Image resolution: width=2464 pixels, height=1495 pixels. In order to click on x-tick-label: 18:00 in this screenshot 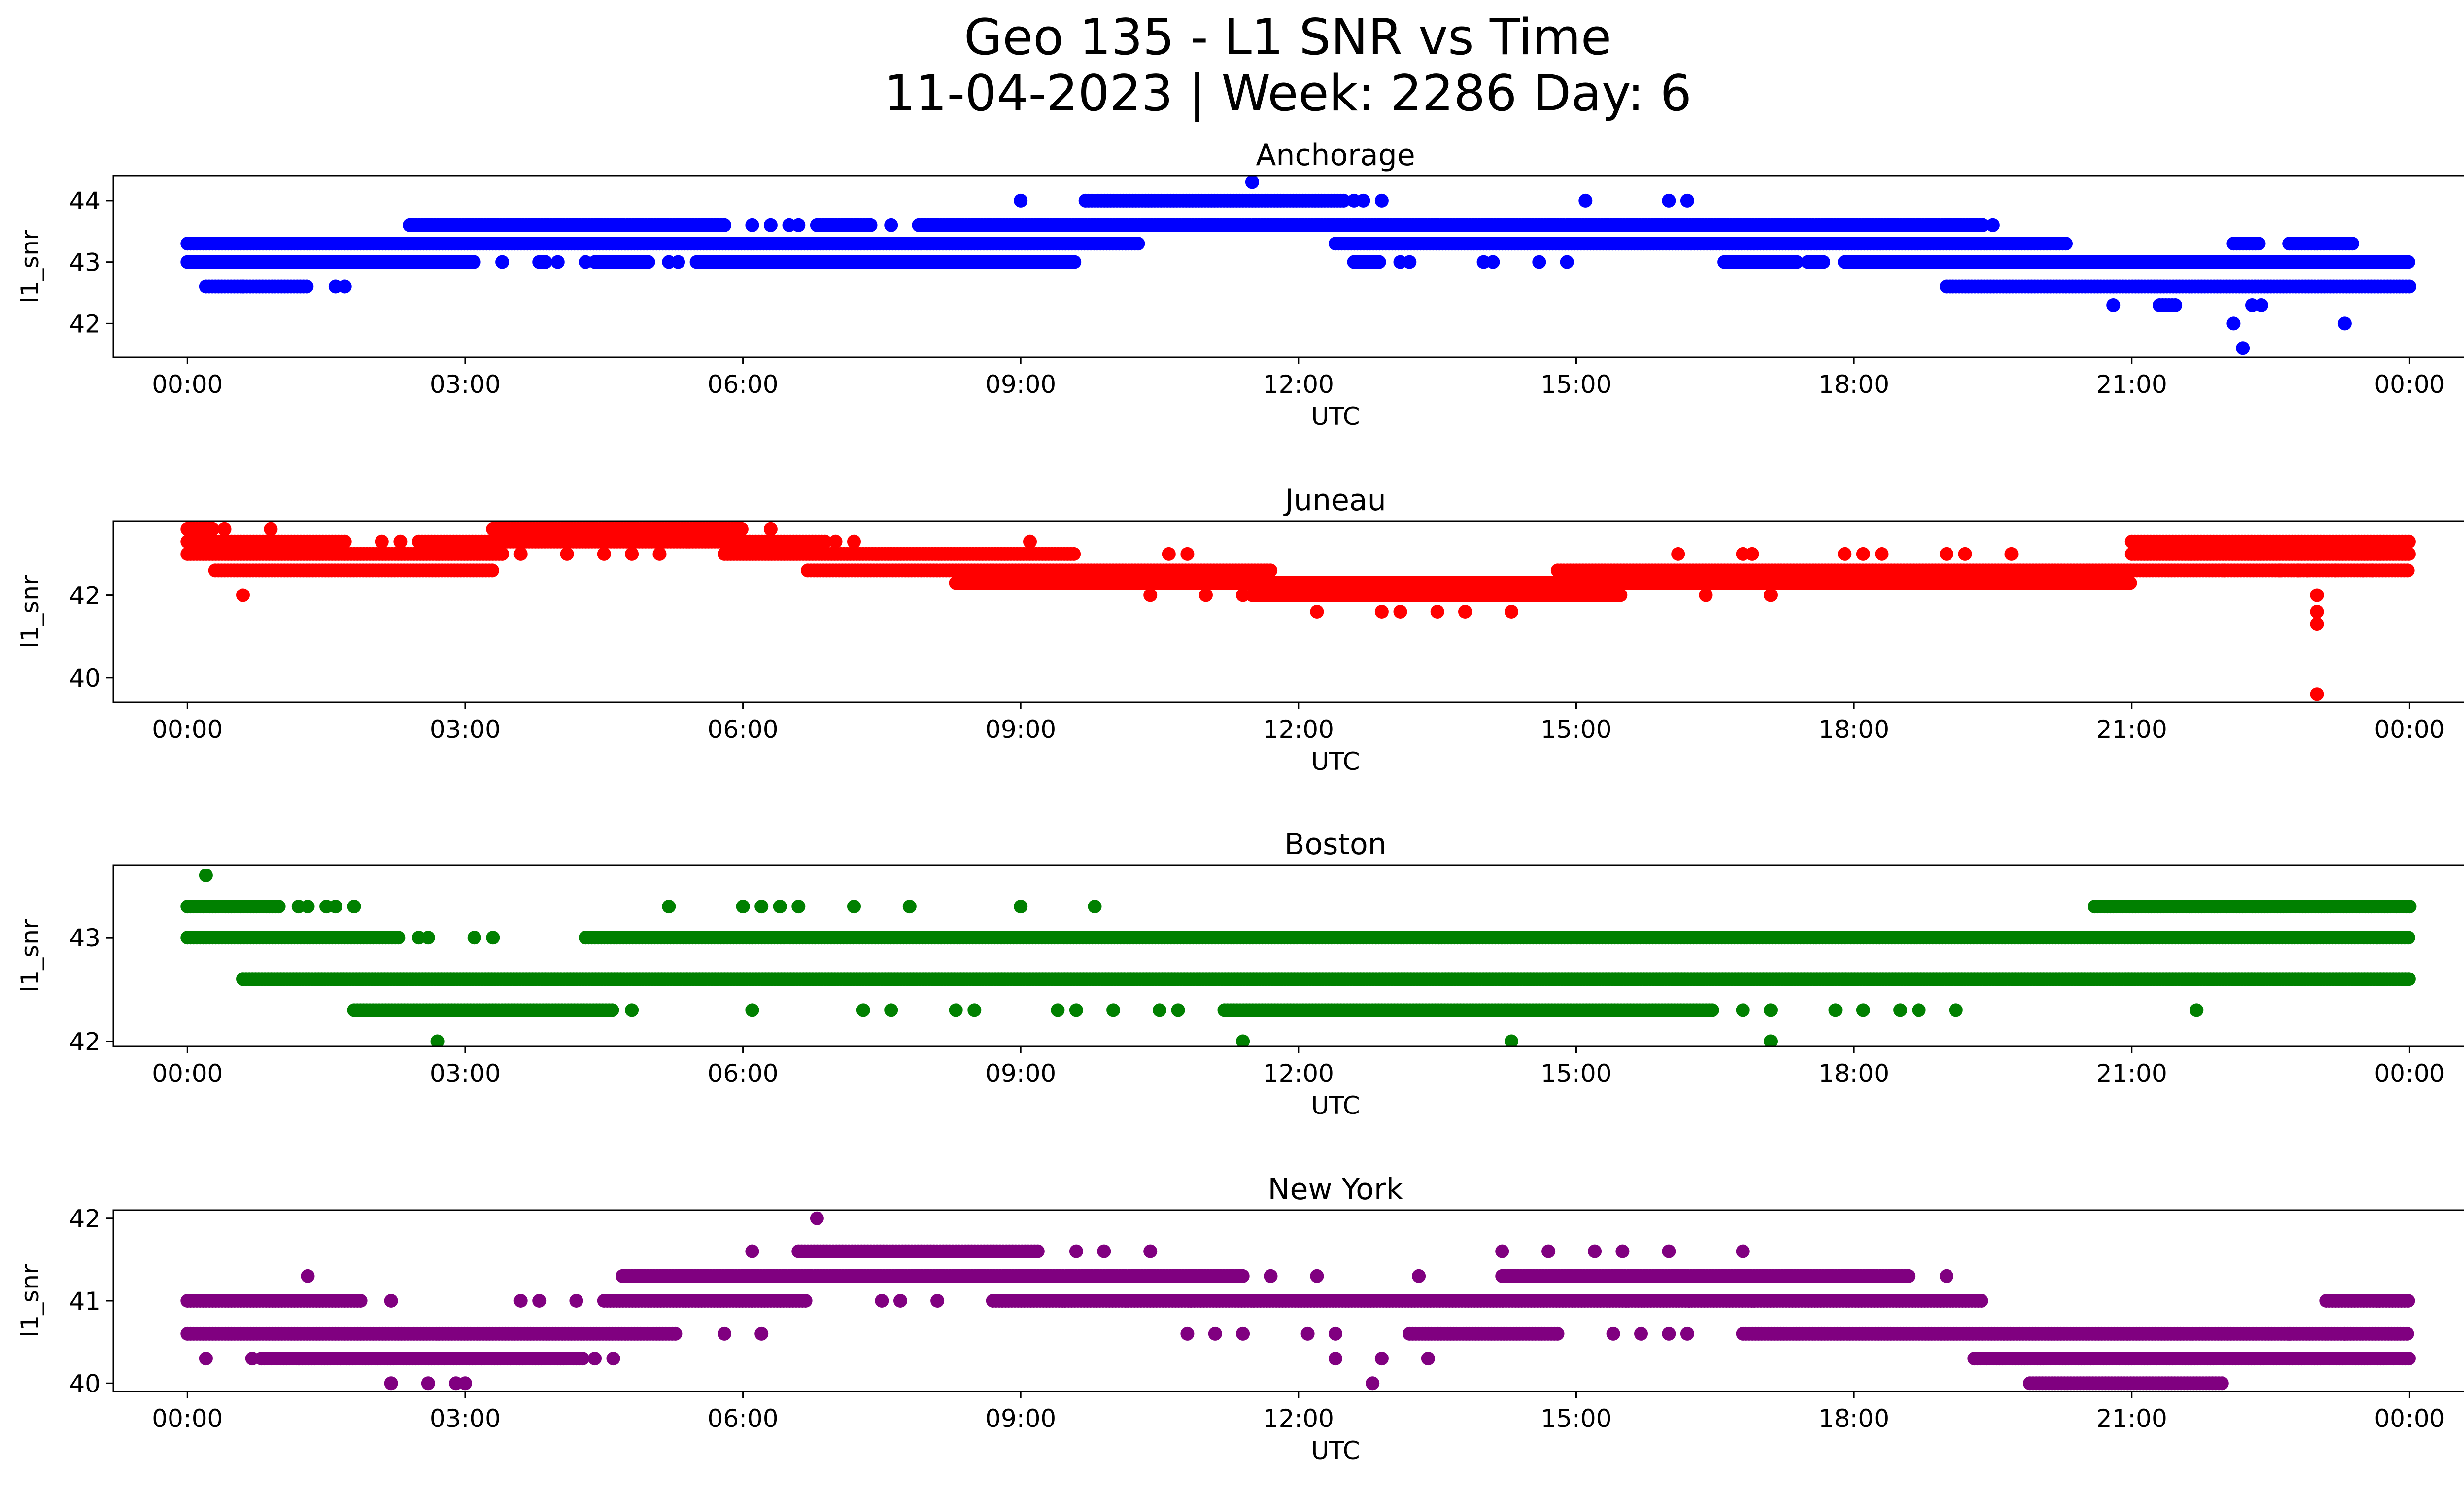, I will do `click(1853, 384)`.